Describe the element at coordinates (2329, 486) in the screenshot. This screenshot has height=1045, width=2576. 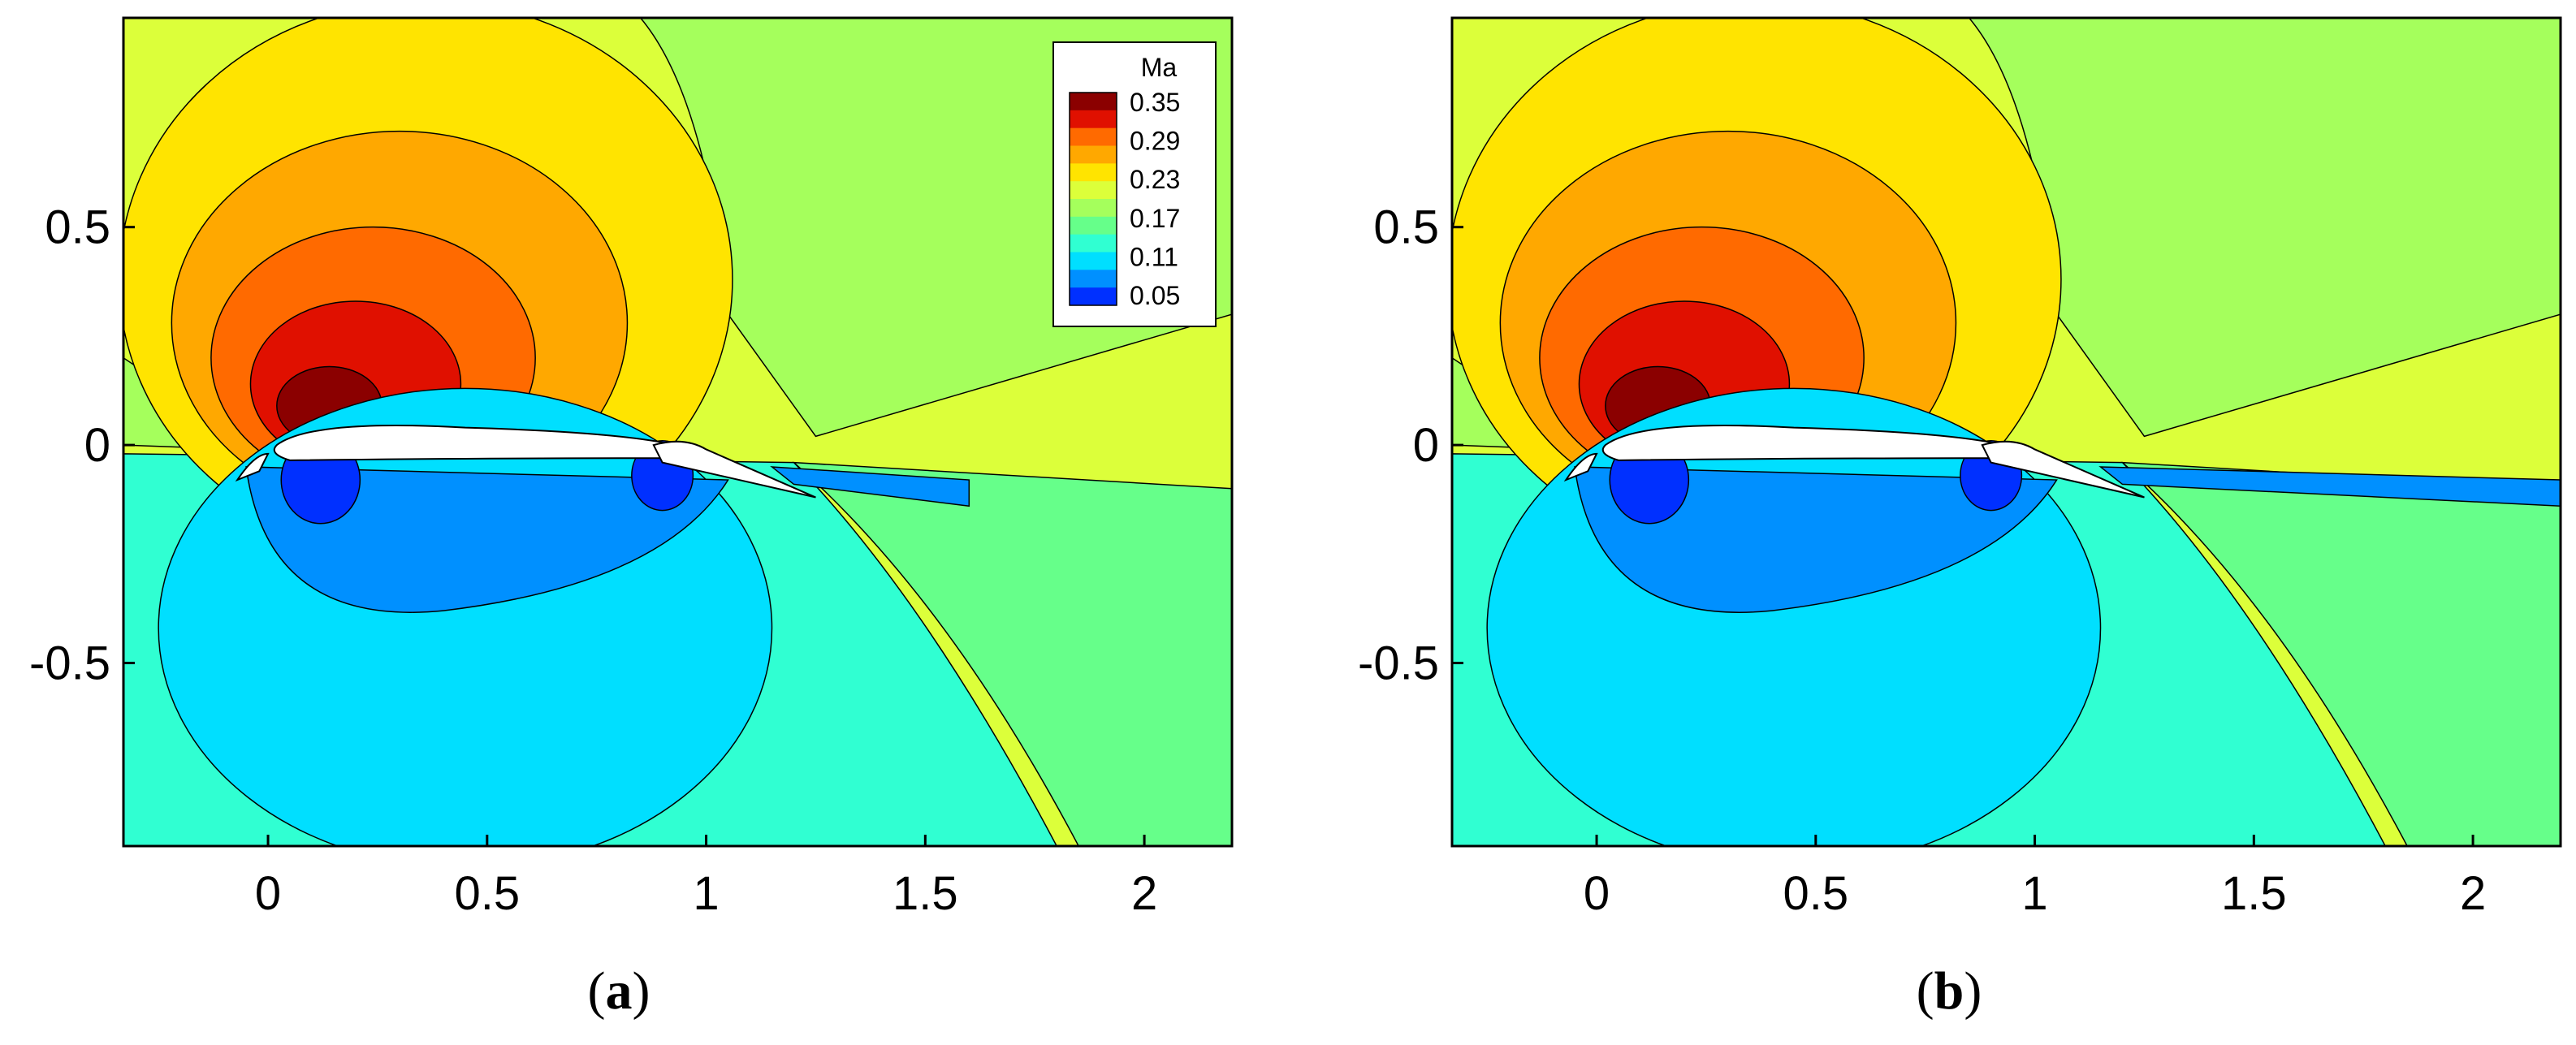
I see `wake-b` at that location.